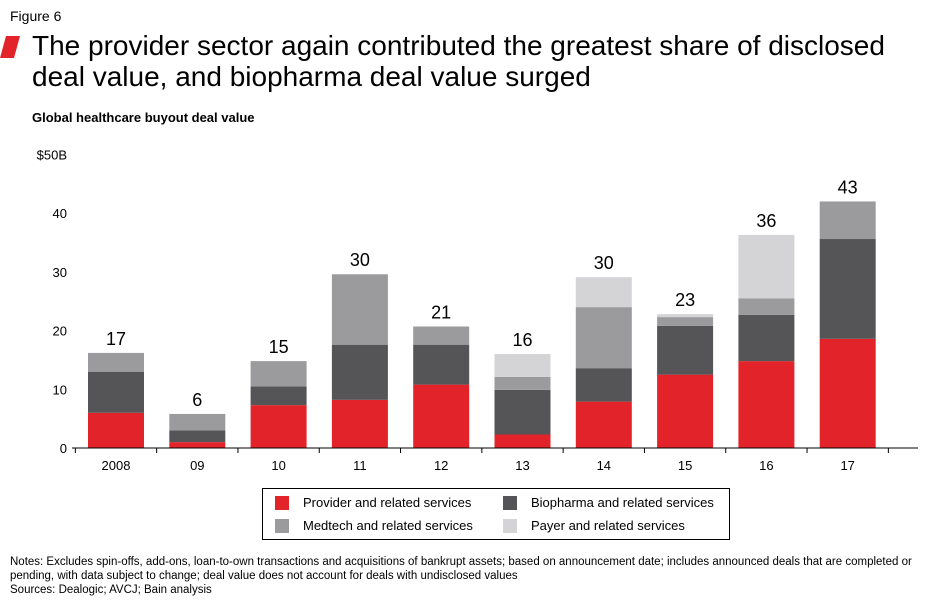 This screenshot has height=609, width=950. What do you see at coordinates (360, 465) in the screenshot?
I see `x-category-label: 11` at bounding box center [360, 465].